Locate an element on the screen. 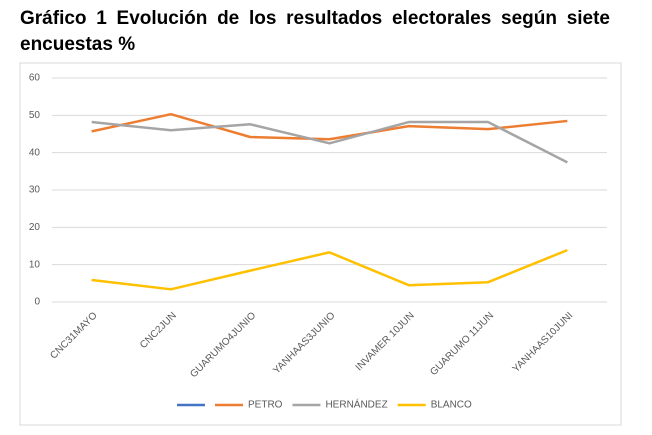 Image resolution: width=652 pixels, height=435 pixels. legend-label: HERNÁNDEZ is located at coordinates (356, 404).